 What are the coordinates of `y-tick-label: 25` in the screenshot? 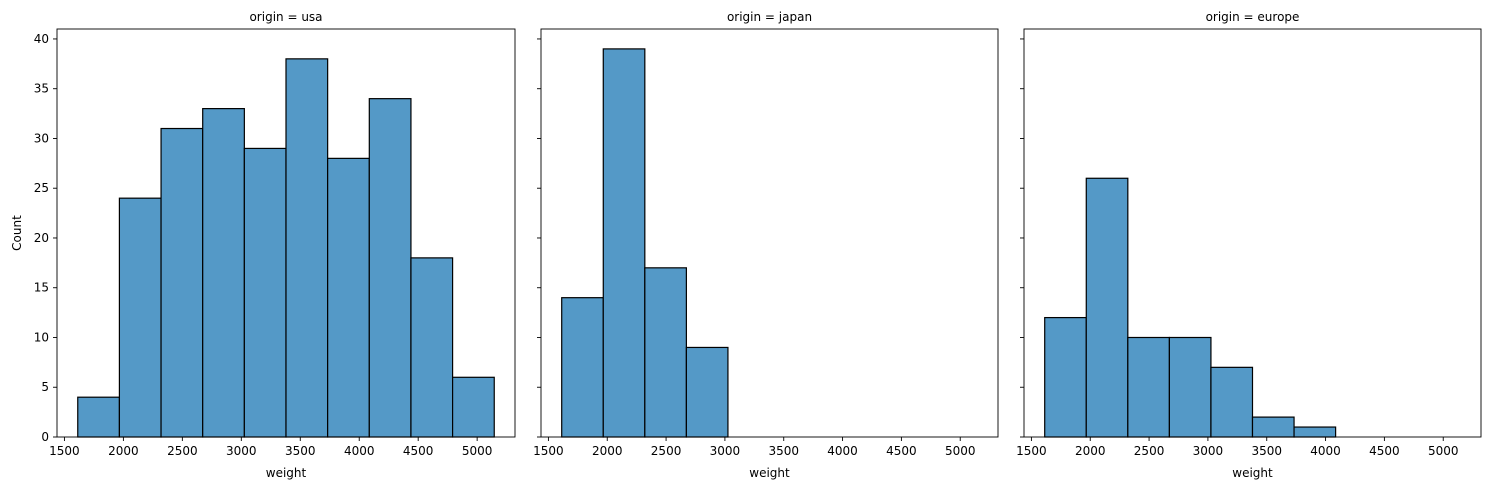 It's located at (41, 188).